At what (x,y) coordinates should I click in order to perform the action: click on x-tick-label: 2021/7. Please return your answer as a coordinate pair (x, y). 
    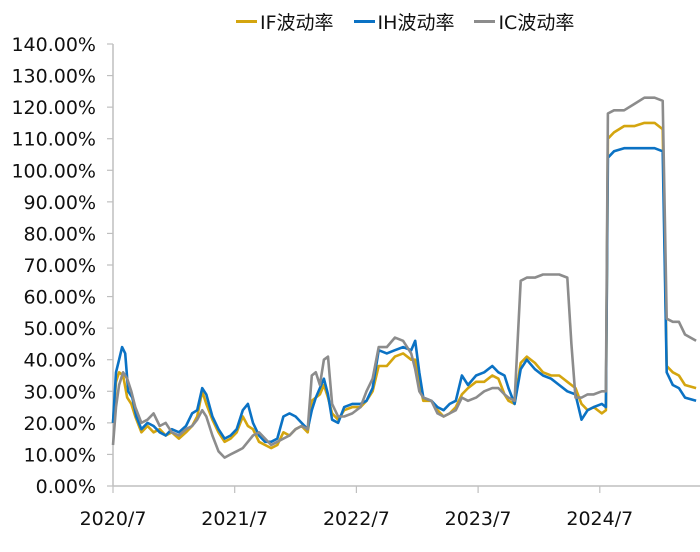
    Looking at the image, I should click on (234, 519).